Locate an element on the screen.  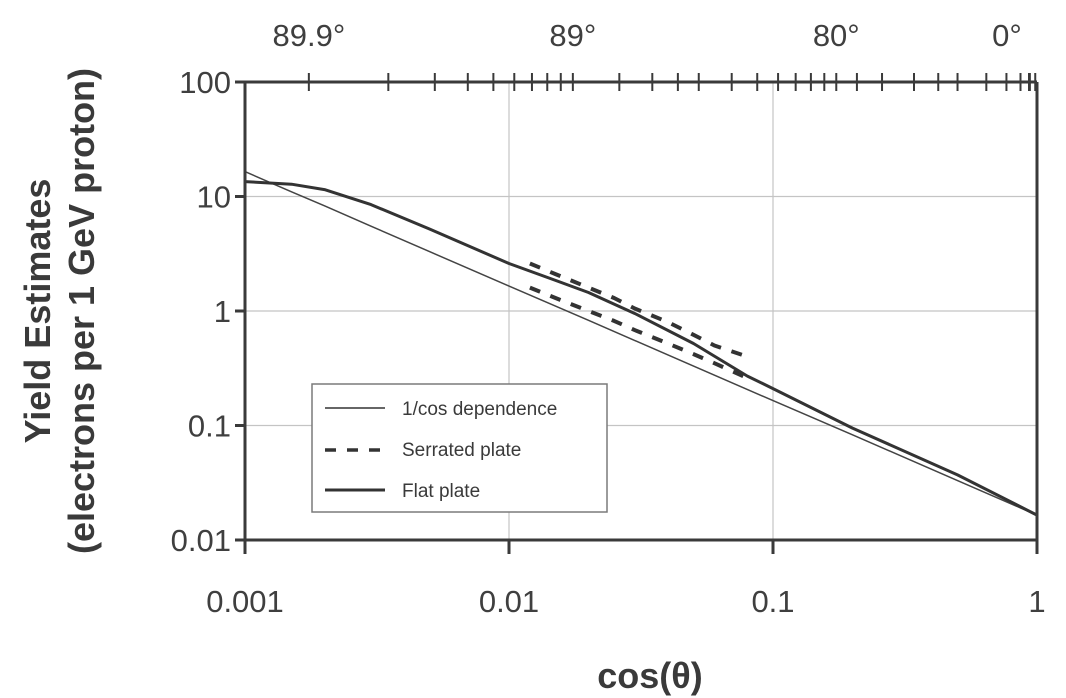
top-angle-label: 80° is located at coordinates (836, 35).